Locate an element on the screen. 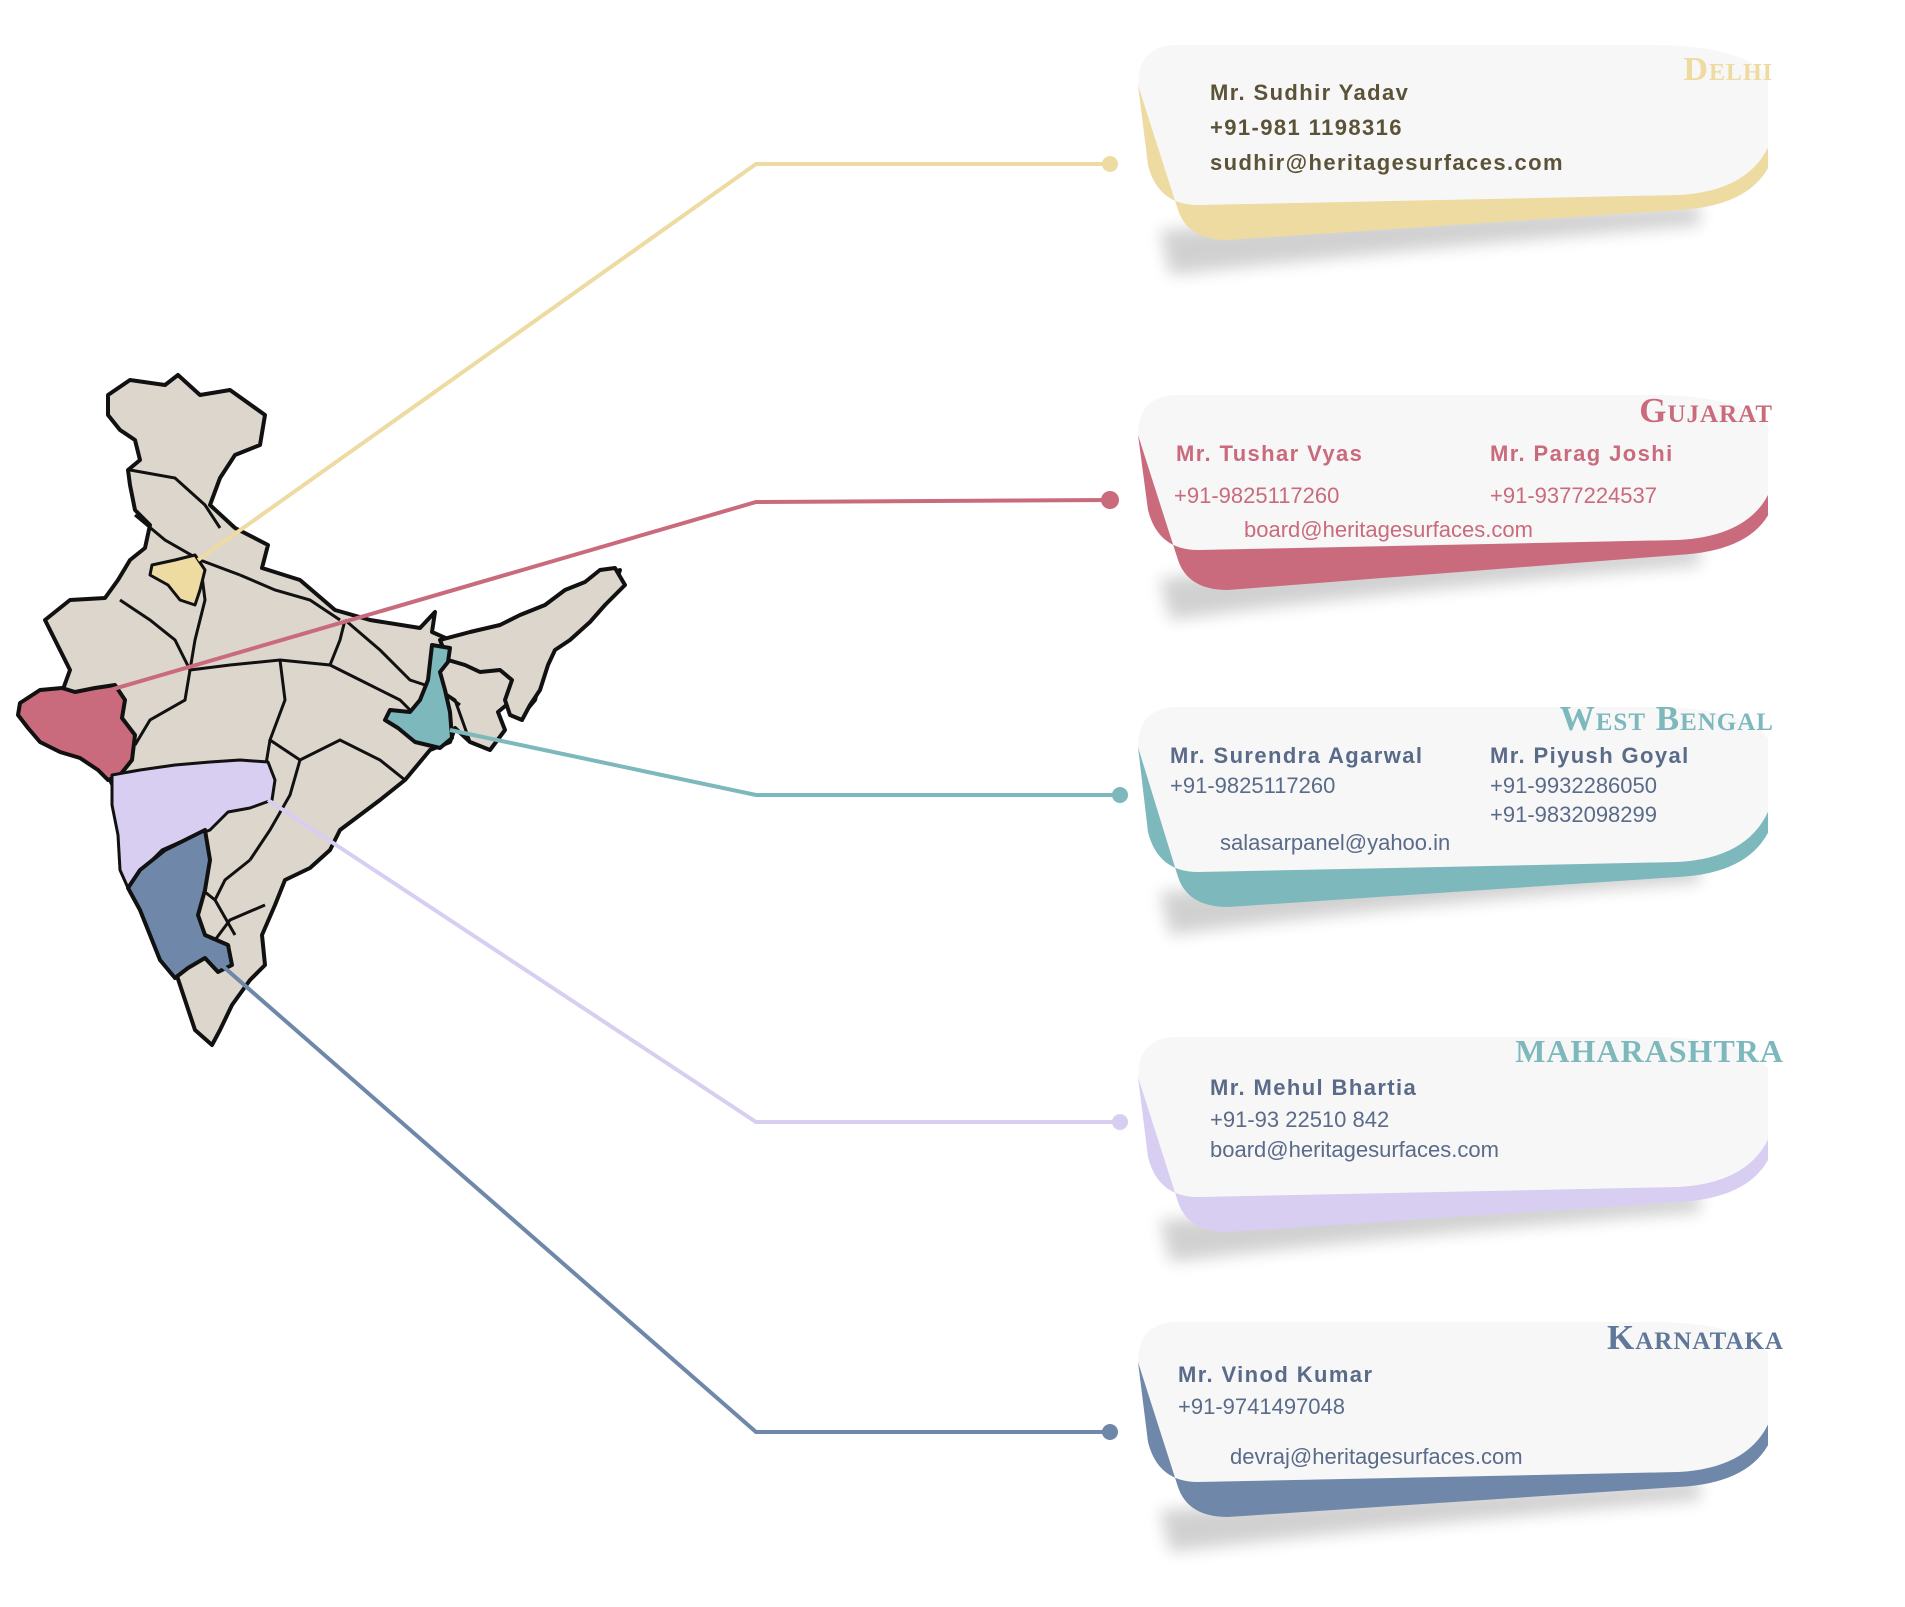 The height and width of the screenshot is (1607, 1905). contact-name-1: Mr. Tushar Vyas is located at coordinates (1270, 453).